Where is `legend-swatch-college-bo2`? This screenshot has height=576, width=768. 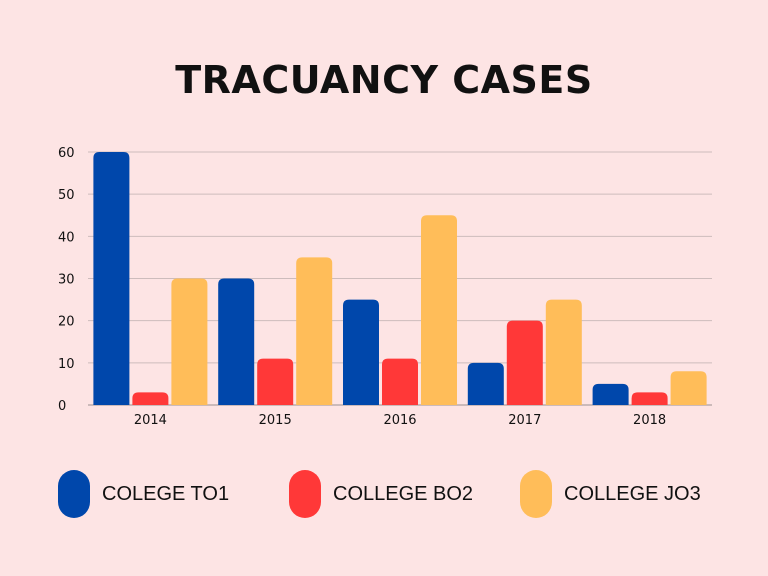
legend-swatch-college-bo2 is located at coordinates (305, 494).